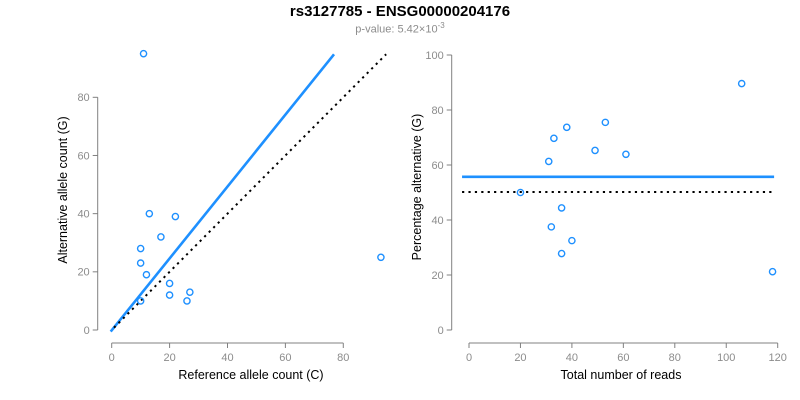 Image resolution: width=800 pixels, height=400 pixels. Describe the element at coordinates (417, 187) in the screenshot. I see `y-axis-title: Percentage alternative (G)` at that location.